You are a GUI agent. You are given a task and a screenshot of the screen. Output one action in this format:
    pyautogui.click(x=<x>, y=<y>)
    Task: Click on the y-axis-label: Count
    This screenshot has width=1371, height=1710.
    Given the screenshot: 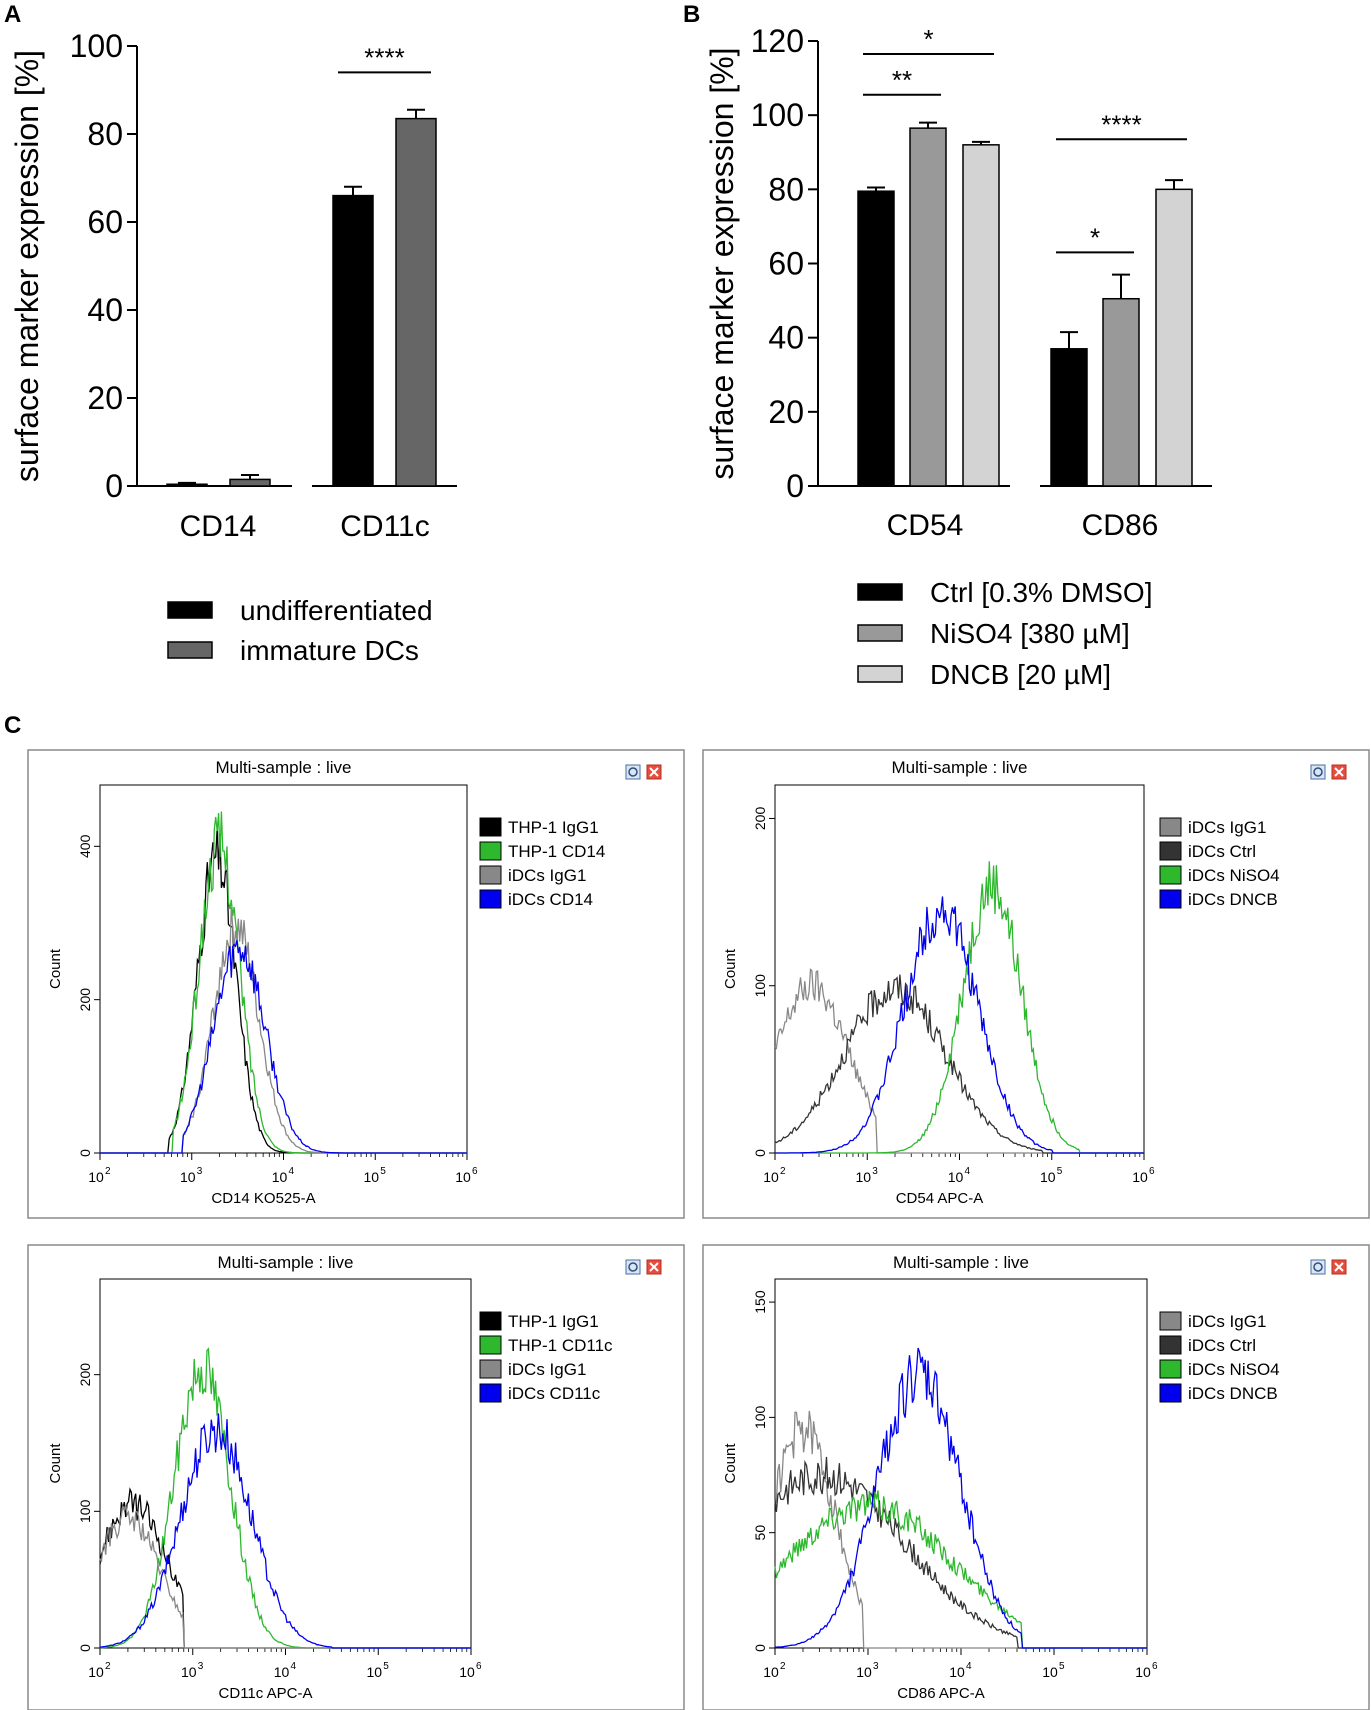 What is the action you would take?
    pyautogui.click(x=730, y=1463)
    